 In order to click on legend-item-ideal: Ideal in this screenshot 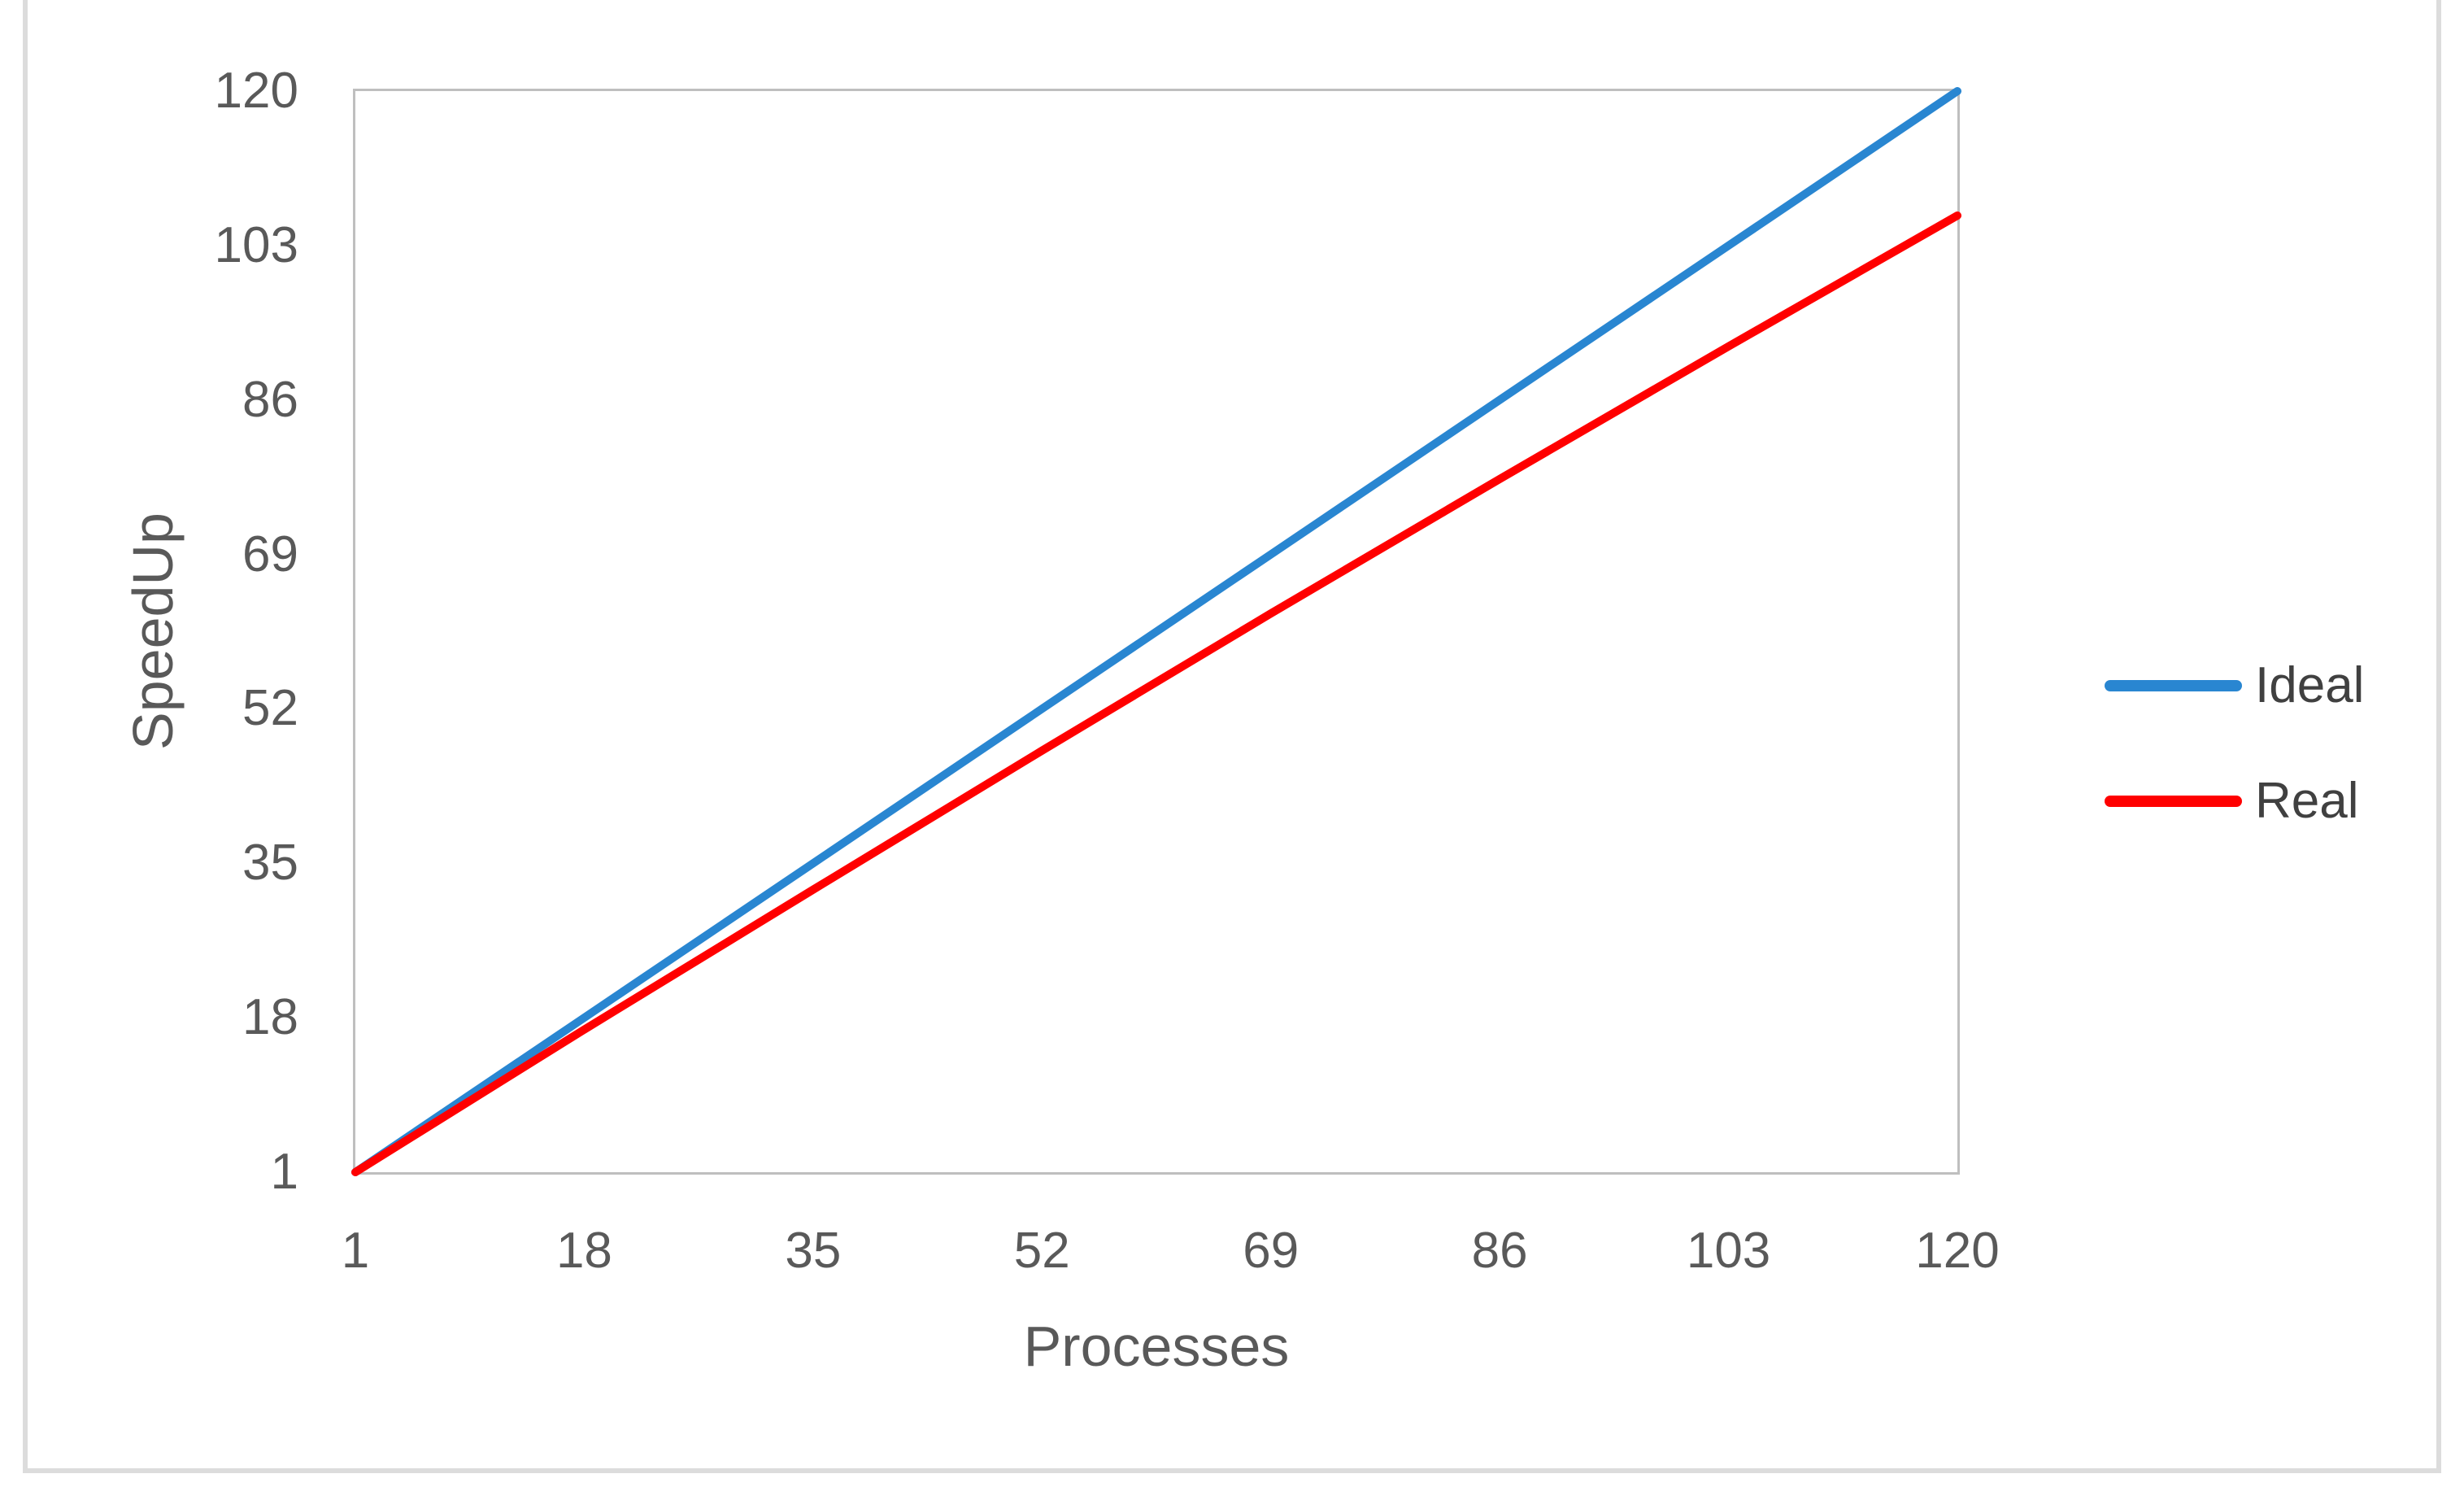, I will do `click(2234, 686)`.